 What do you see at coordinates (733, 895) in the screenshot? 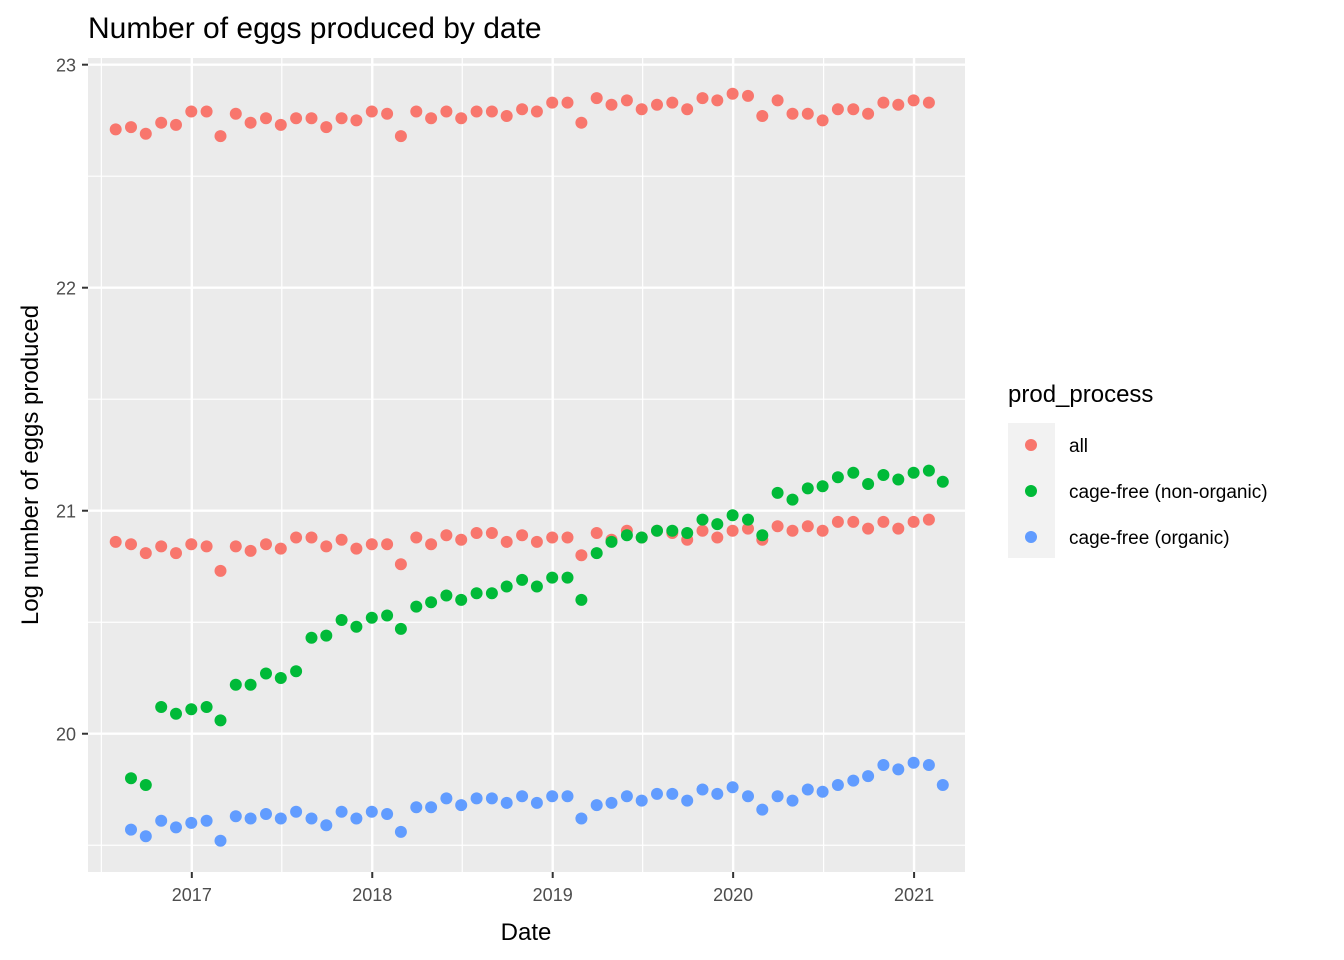
I see `x-tick-label: 2020` at bounding box center [733, 895].